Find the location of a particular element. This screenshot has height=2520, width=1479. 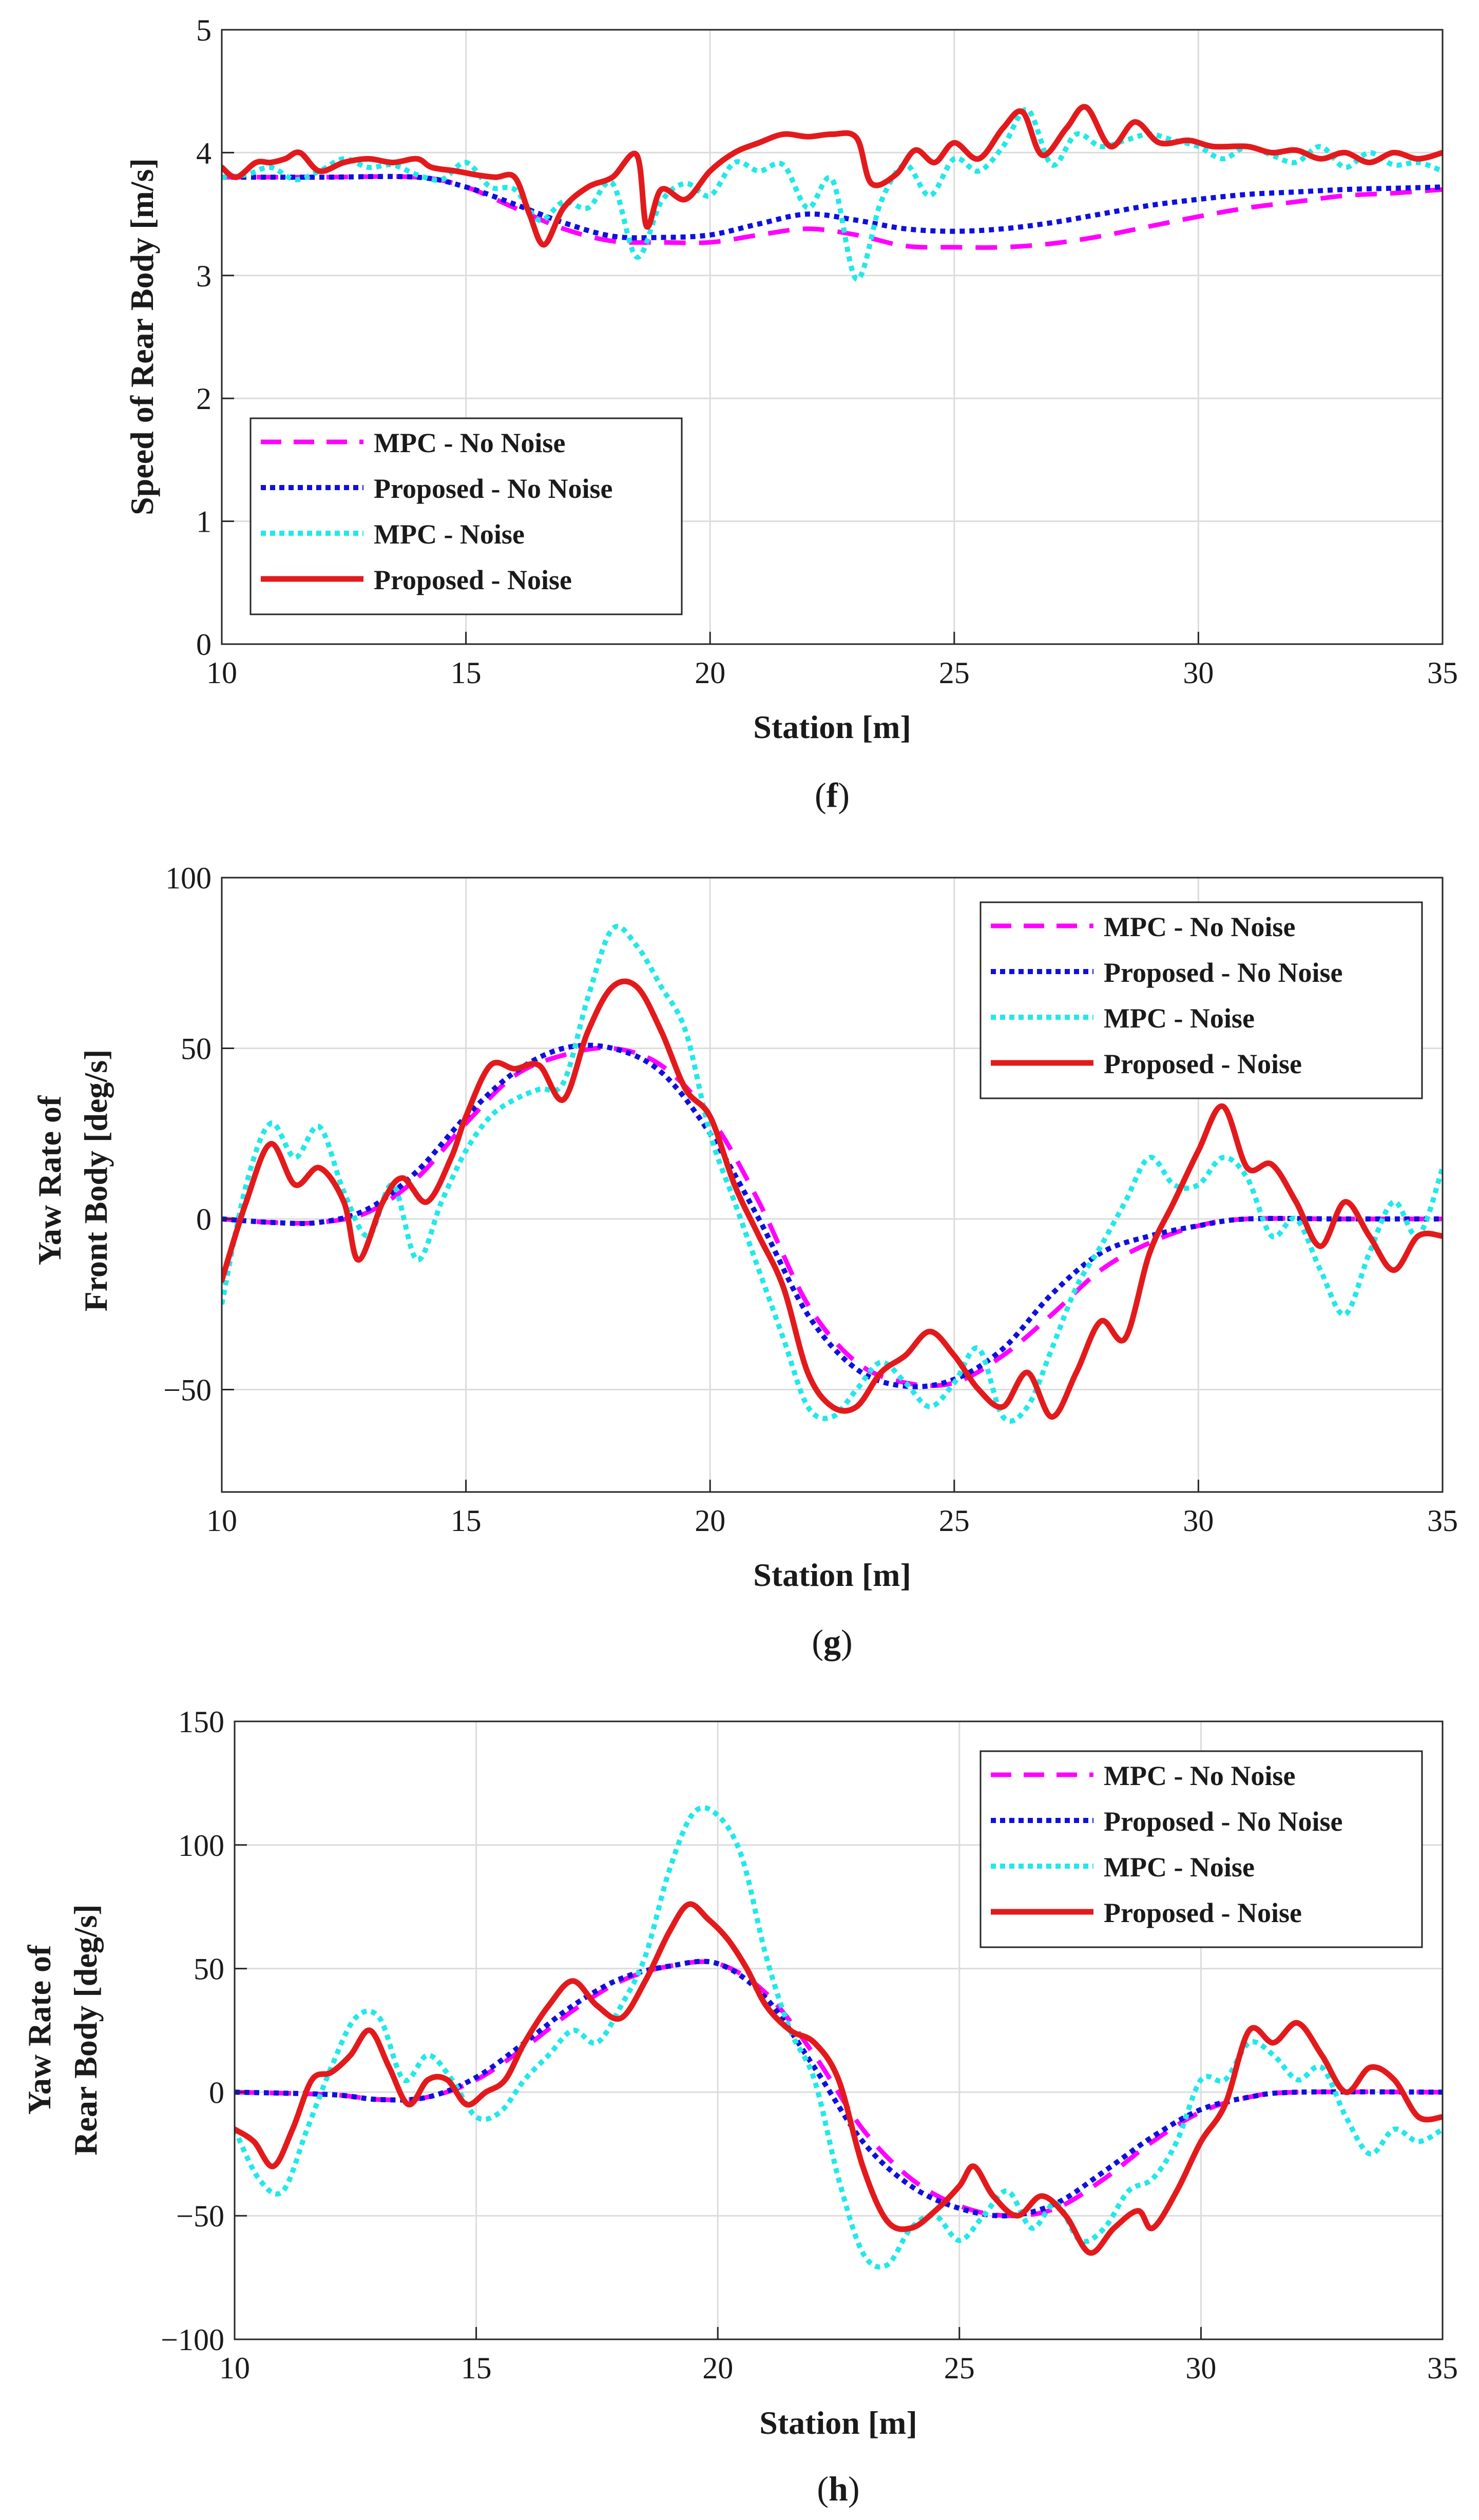

panel-label-g: (g) is located at coordinates (832, 1641).